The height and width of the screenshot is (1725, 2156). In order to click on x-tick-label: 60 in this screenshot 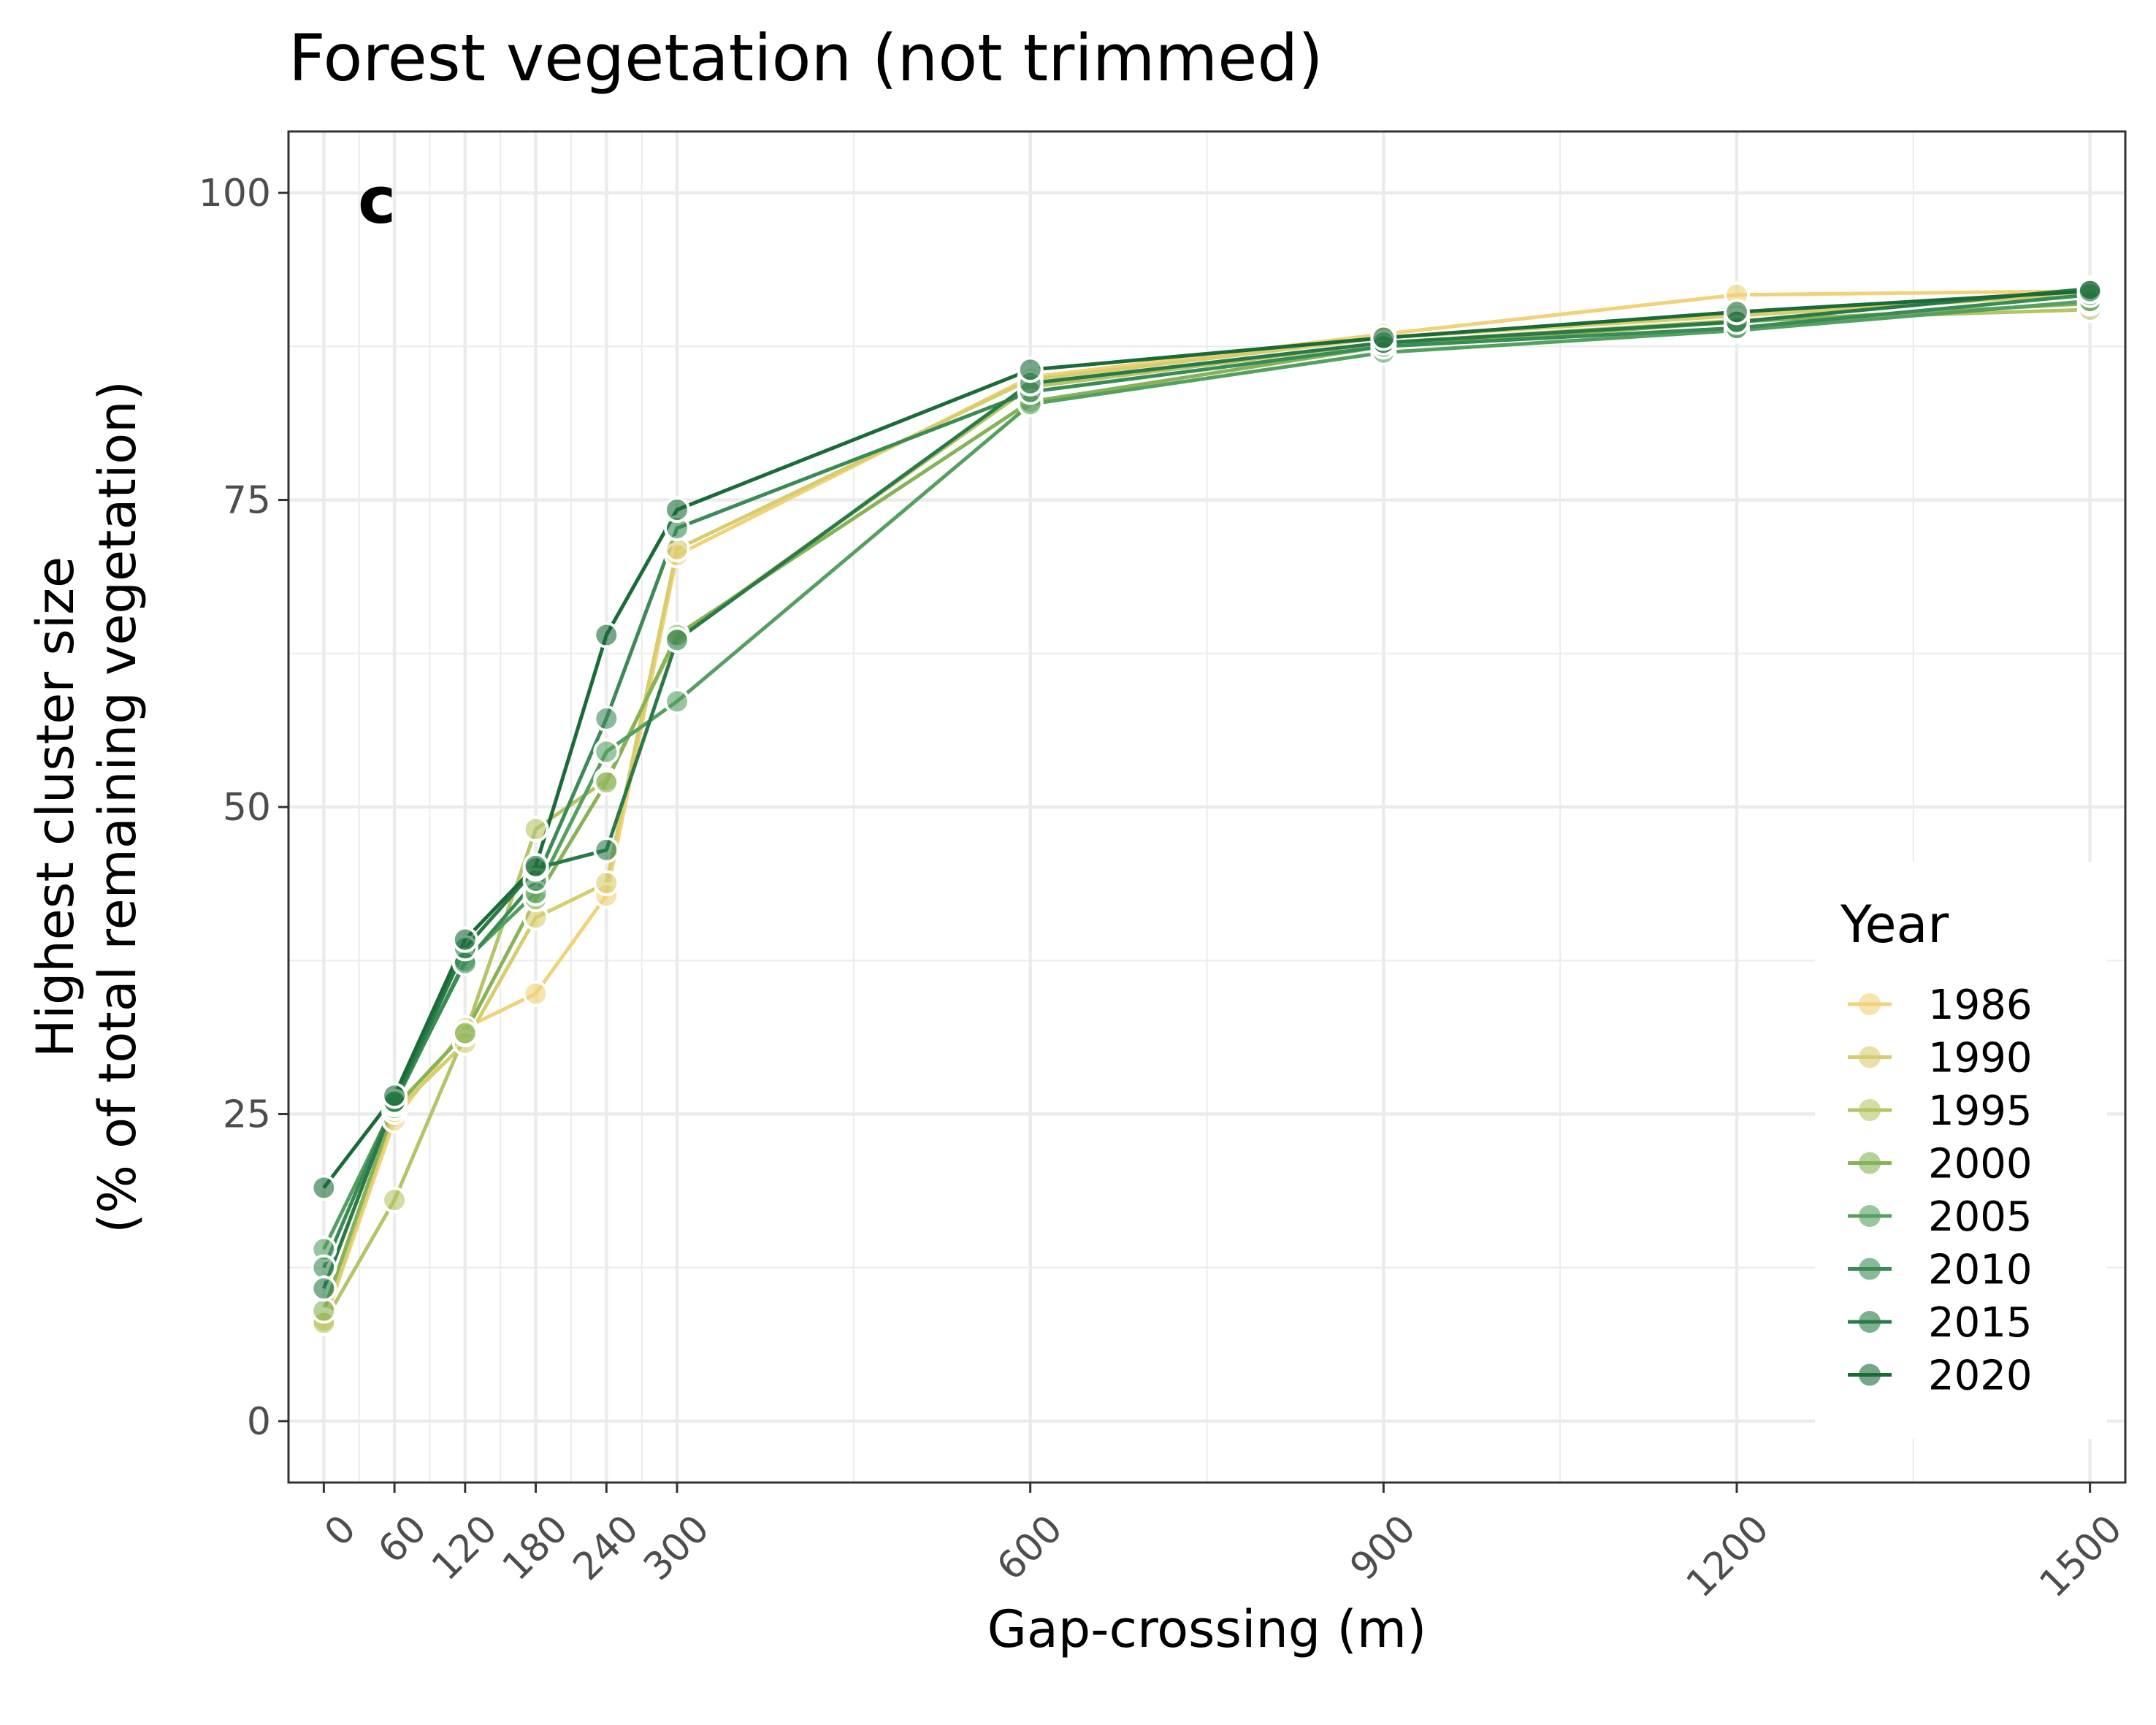, I will do `click(402, 1539)`.